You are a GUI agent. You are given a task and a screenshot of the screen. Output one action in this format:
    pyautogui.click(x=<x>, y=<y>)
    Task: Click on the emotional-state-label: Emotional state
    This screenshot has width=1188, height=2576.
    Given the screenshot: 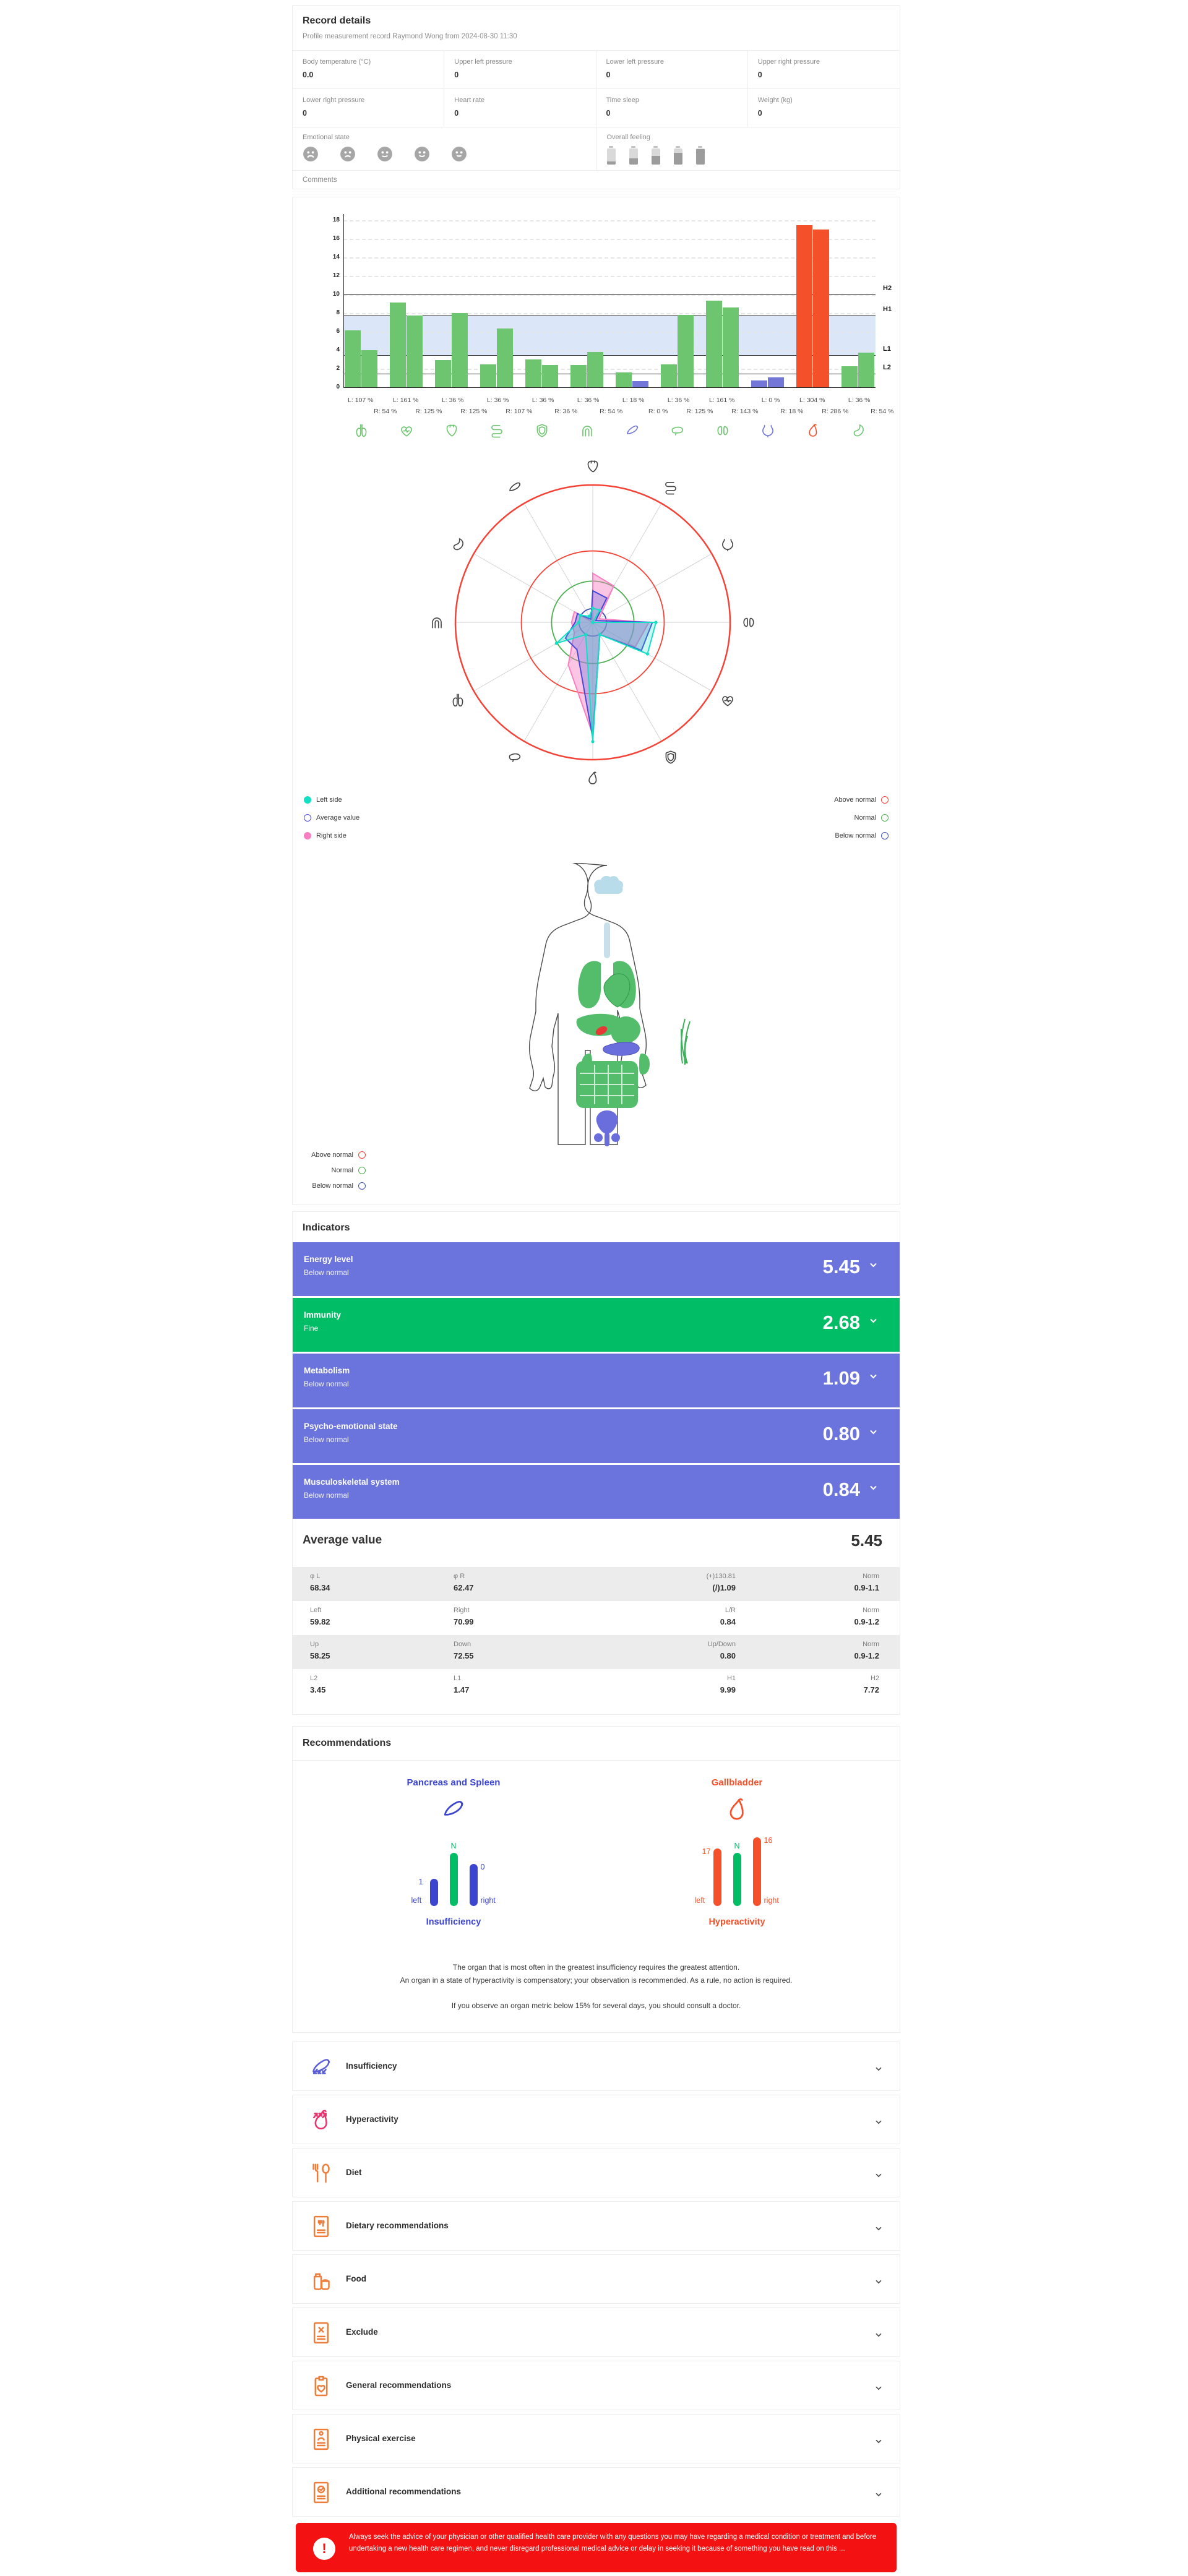 What is the action you would take?
    pyautogui.click(x=326, y=137)
    